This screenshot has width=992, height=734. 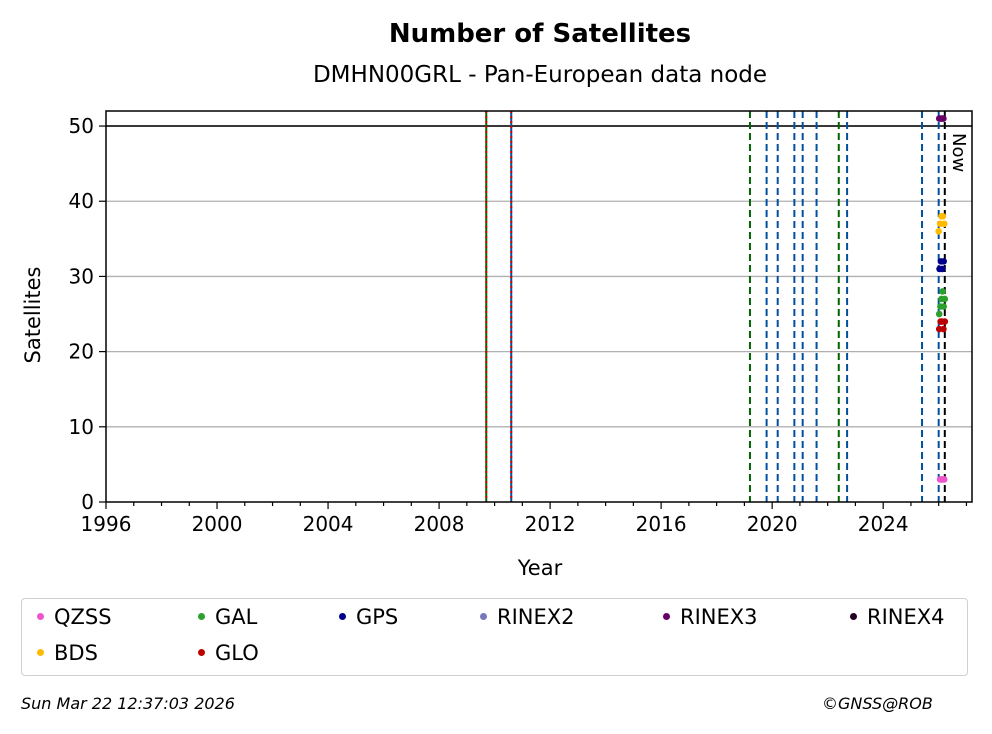 What do you see at coordinates (81, 276) in the screenshot?
I see `y-tick-label: 30` at bounding box center [81, 276].